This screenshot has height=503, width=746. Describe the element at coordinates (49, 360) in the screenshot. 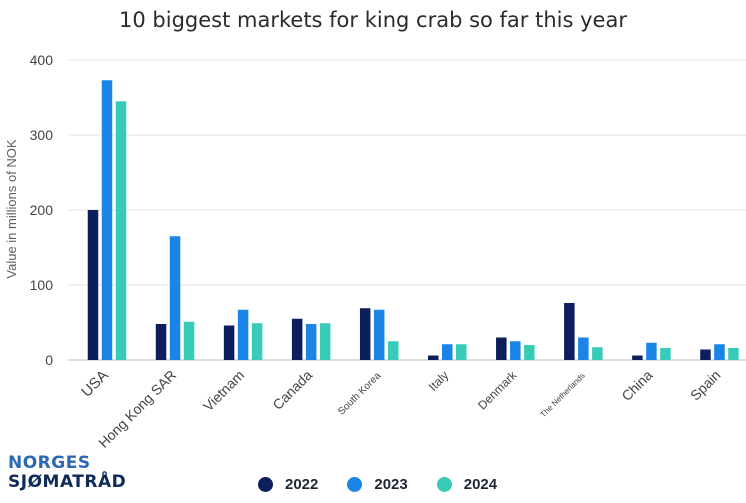

I see `y-tick-label: 0` at that location.